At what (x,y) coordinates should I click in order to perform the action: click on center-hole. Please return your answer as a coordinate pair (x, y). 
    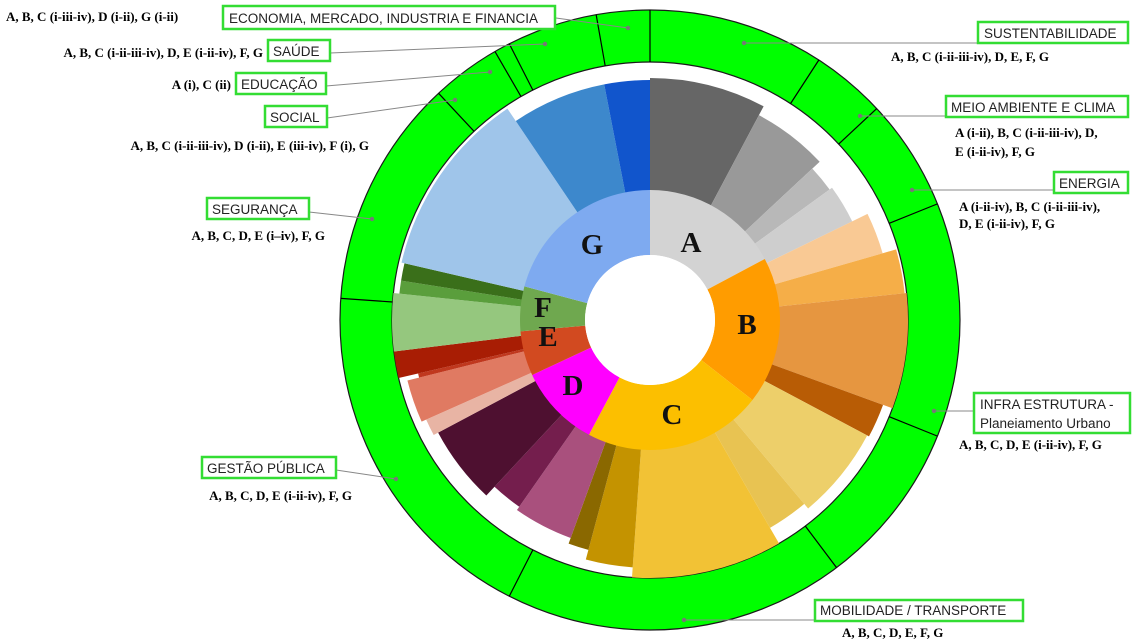
    Looking at the image, I should click on (650, 320).